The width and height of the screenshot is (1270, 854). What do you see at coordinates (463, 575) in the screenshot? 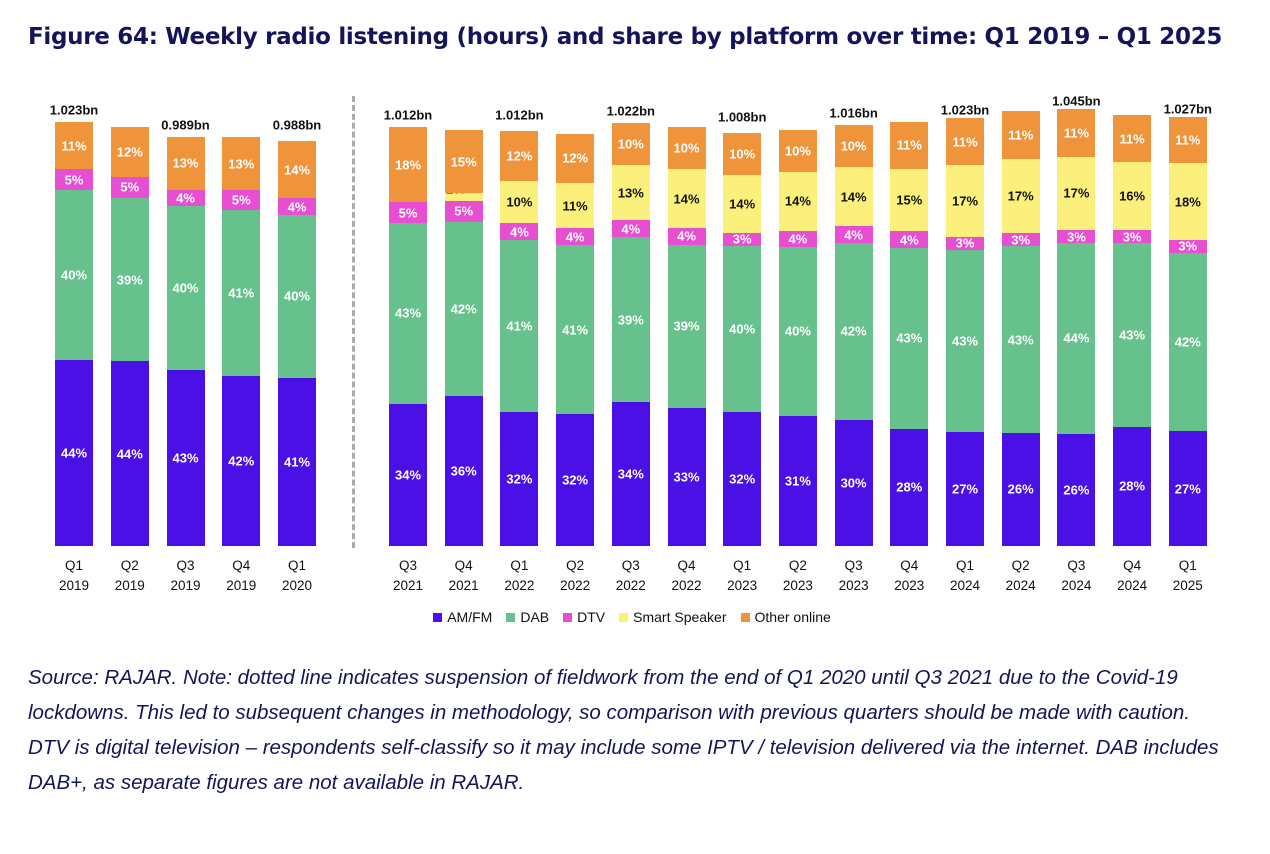
I see `x-tick-label: Q4 2021` at bounding box center [463, 575].